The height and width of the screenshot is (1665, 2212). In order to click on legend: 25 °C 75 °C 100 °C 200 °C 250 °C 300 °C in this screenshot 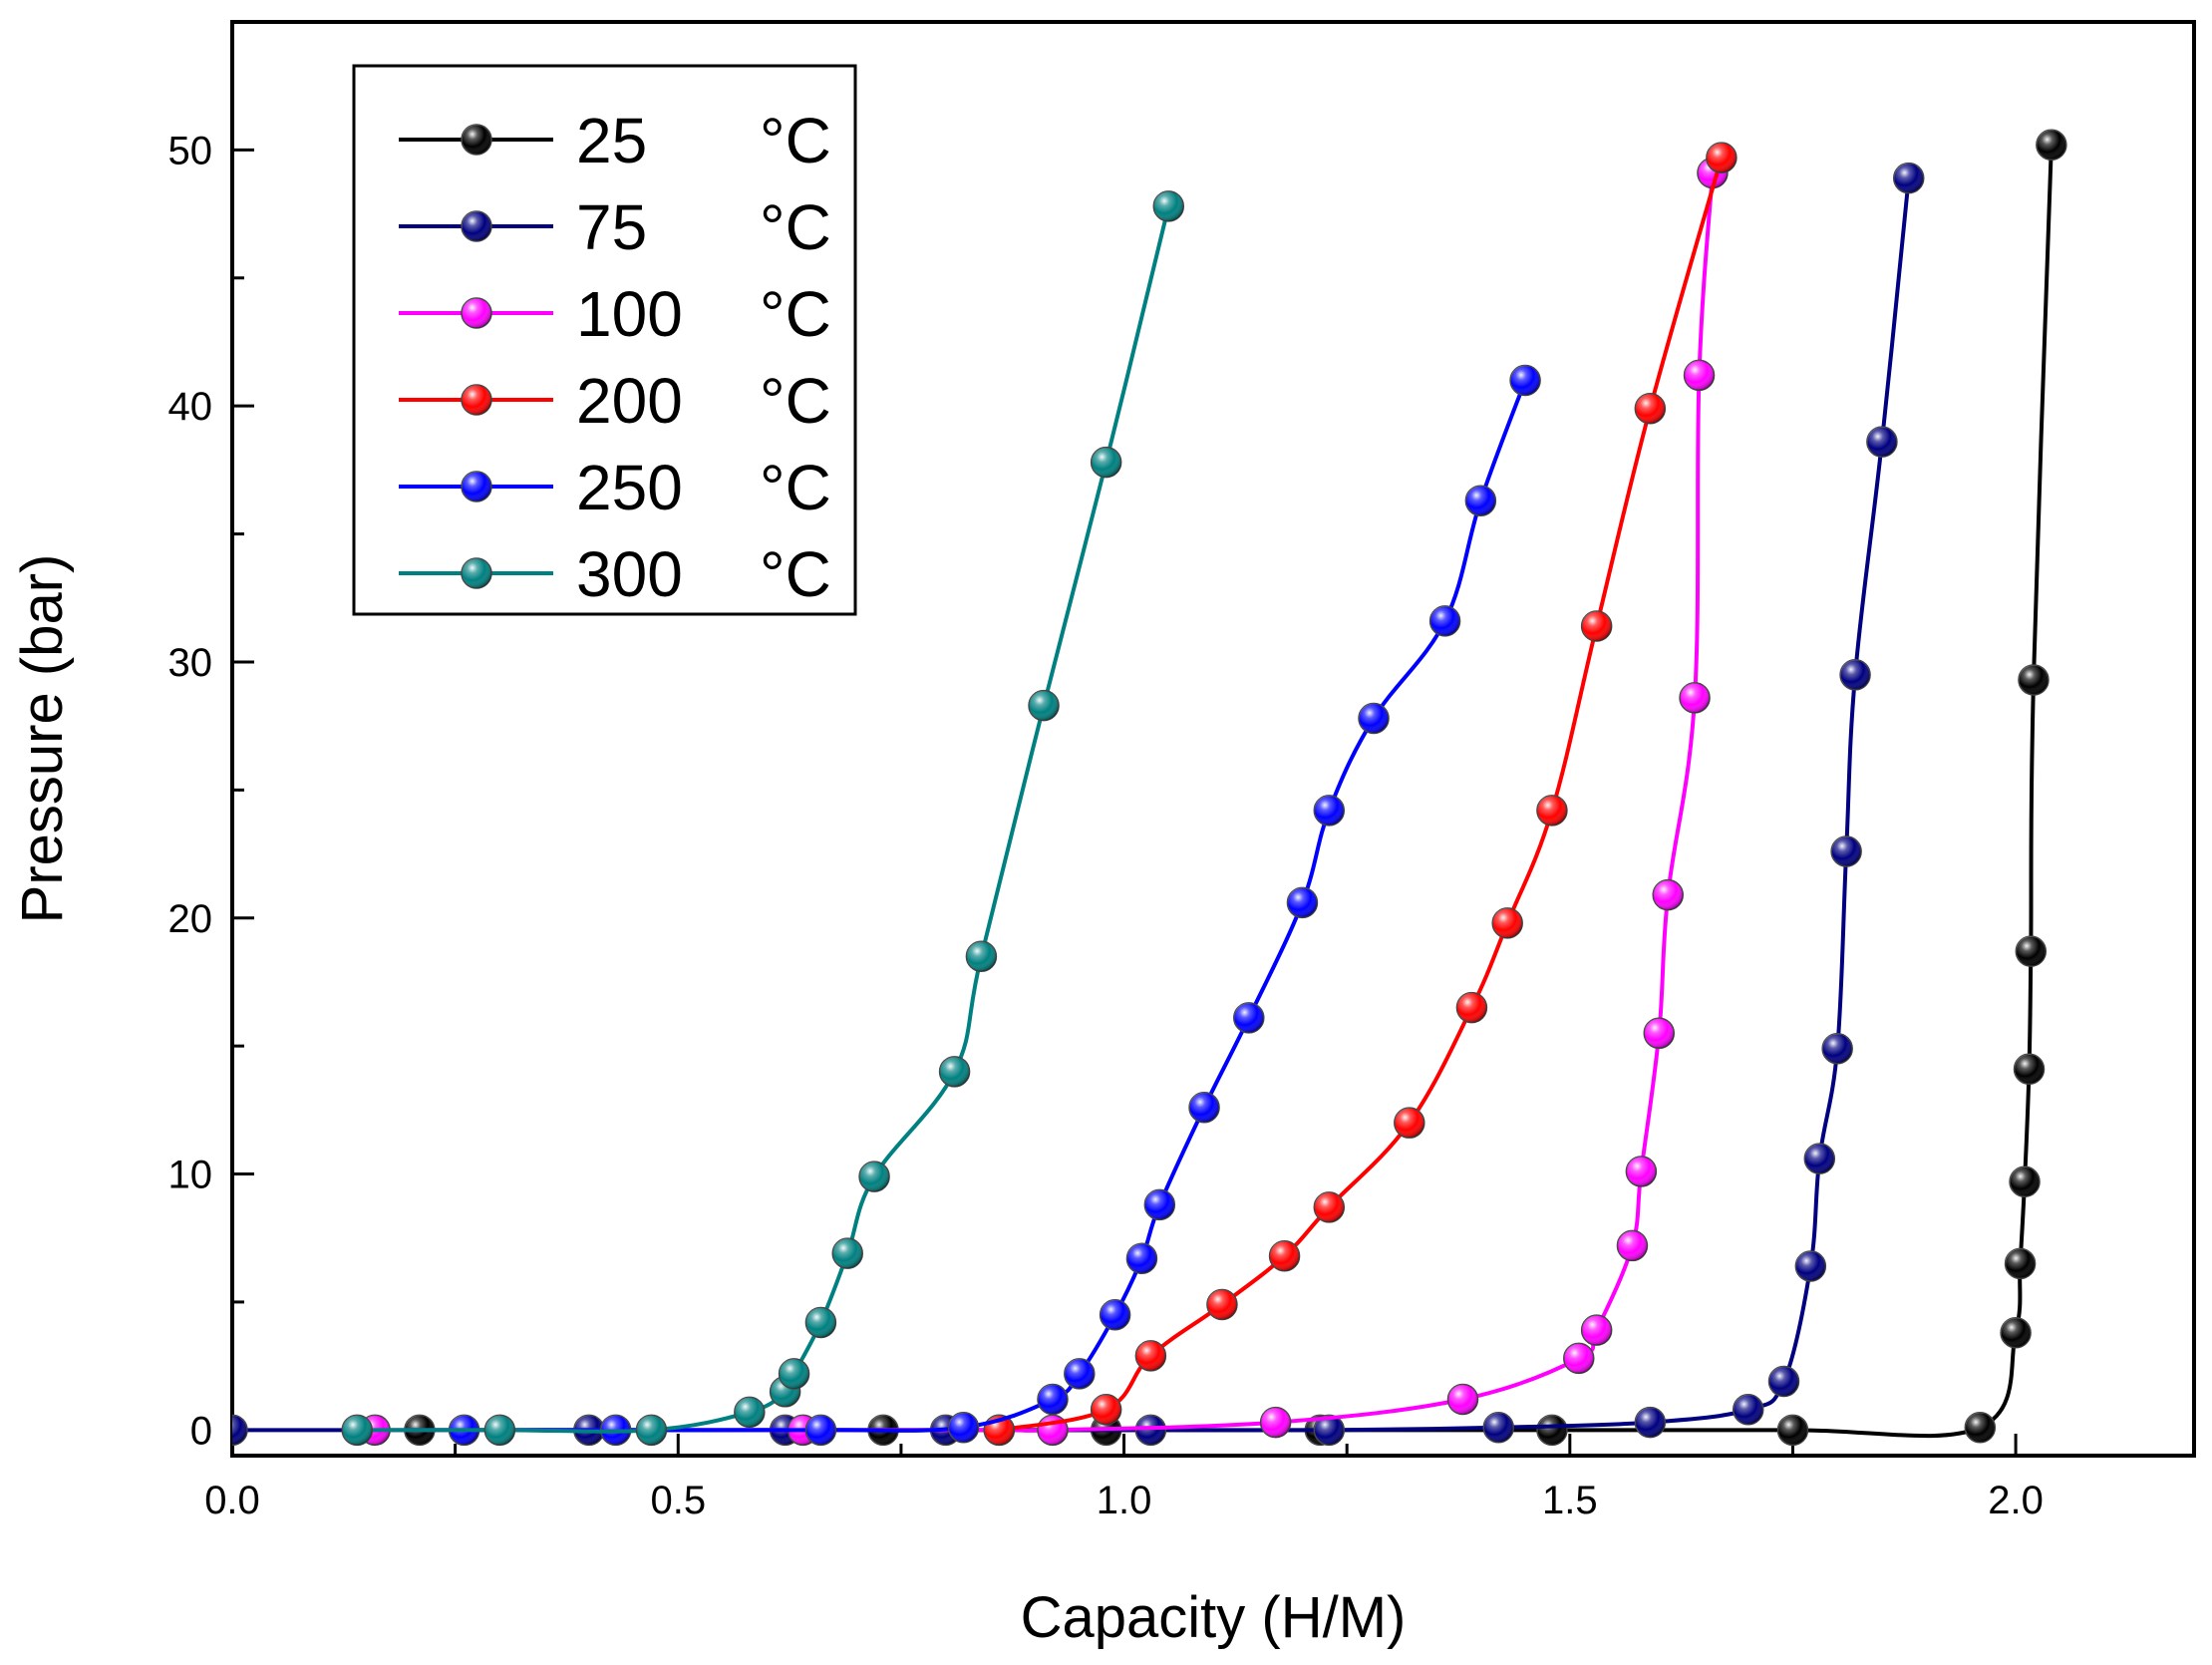, I will do `click(604, 340)`.